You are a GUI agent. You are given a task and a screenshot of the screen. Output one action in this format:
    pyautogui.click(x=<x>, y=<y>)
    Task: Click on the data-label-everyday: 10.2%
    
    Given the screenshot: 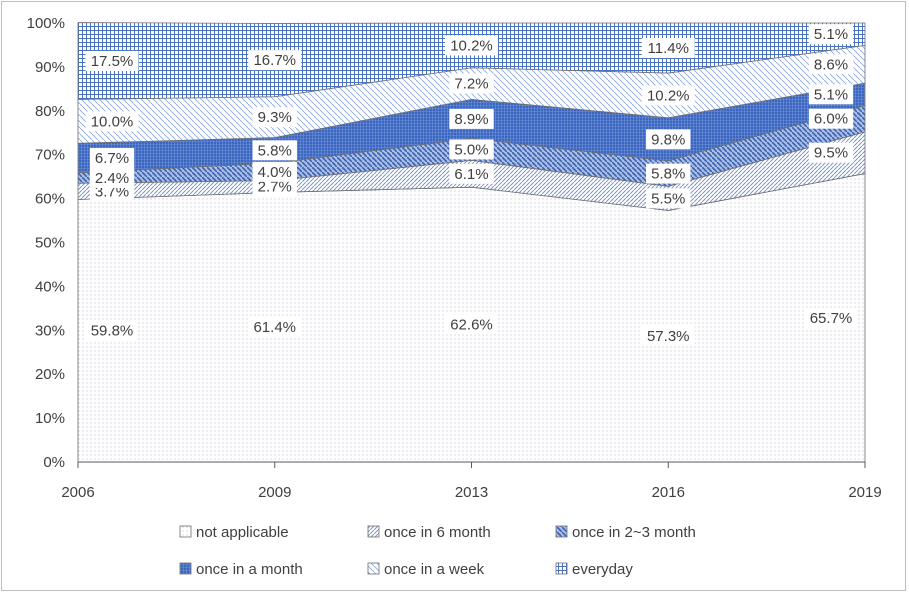 What is the action you would take?
    pyautogui.click(x=471, y=45)
    